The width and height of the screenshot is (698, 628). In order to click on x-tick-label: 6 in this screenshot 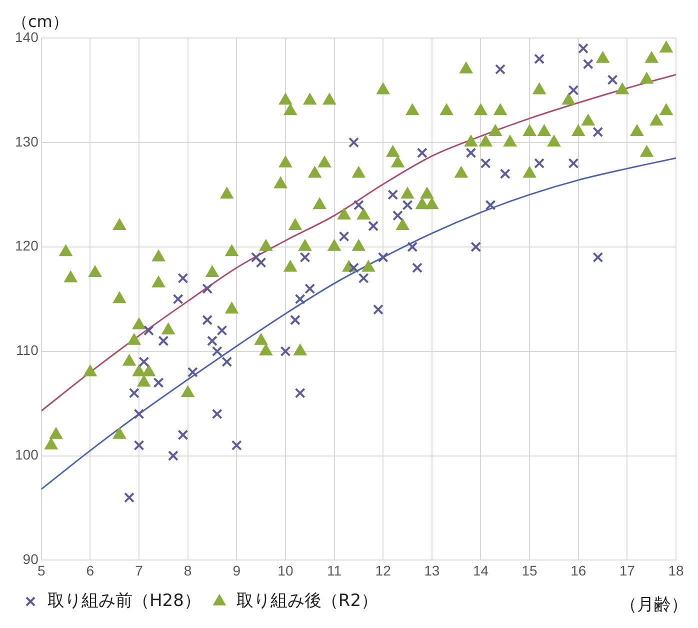, I will do `click(90, 570)`.